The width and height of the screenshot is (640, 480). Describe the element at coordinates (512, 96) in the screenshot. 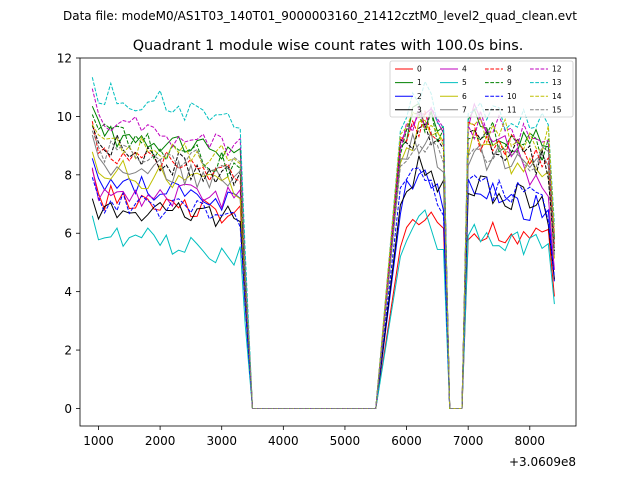

I see `legend-label-10: 10` at that location.